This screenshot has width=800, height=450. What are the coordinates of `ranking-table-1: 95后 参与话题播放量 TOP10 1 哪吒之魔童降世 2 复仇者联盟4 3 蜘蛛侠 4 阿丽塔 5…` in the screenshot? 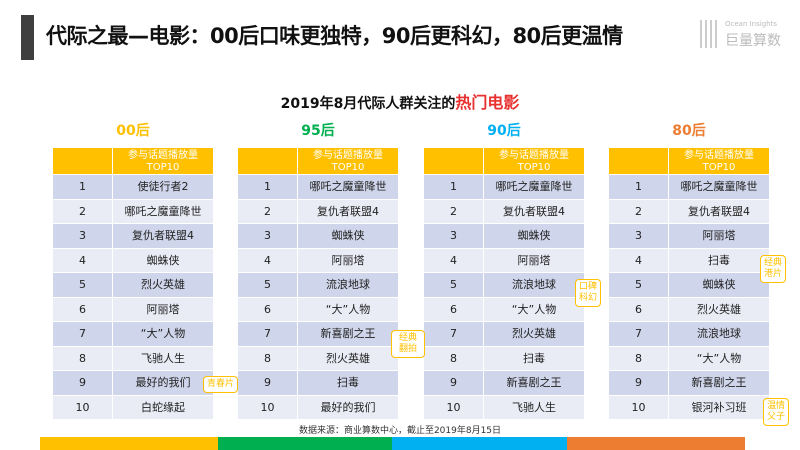 It's located at (318, 270).